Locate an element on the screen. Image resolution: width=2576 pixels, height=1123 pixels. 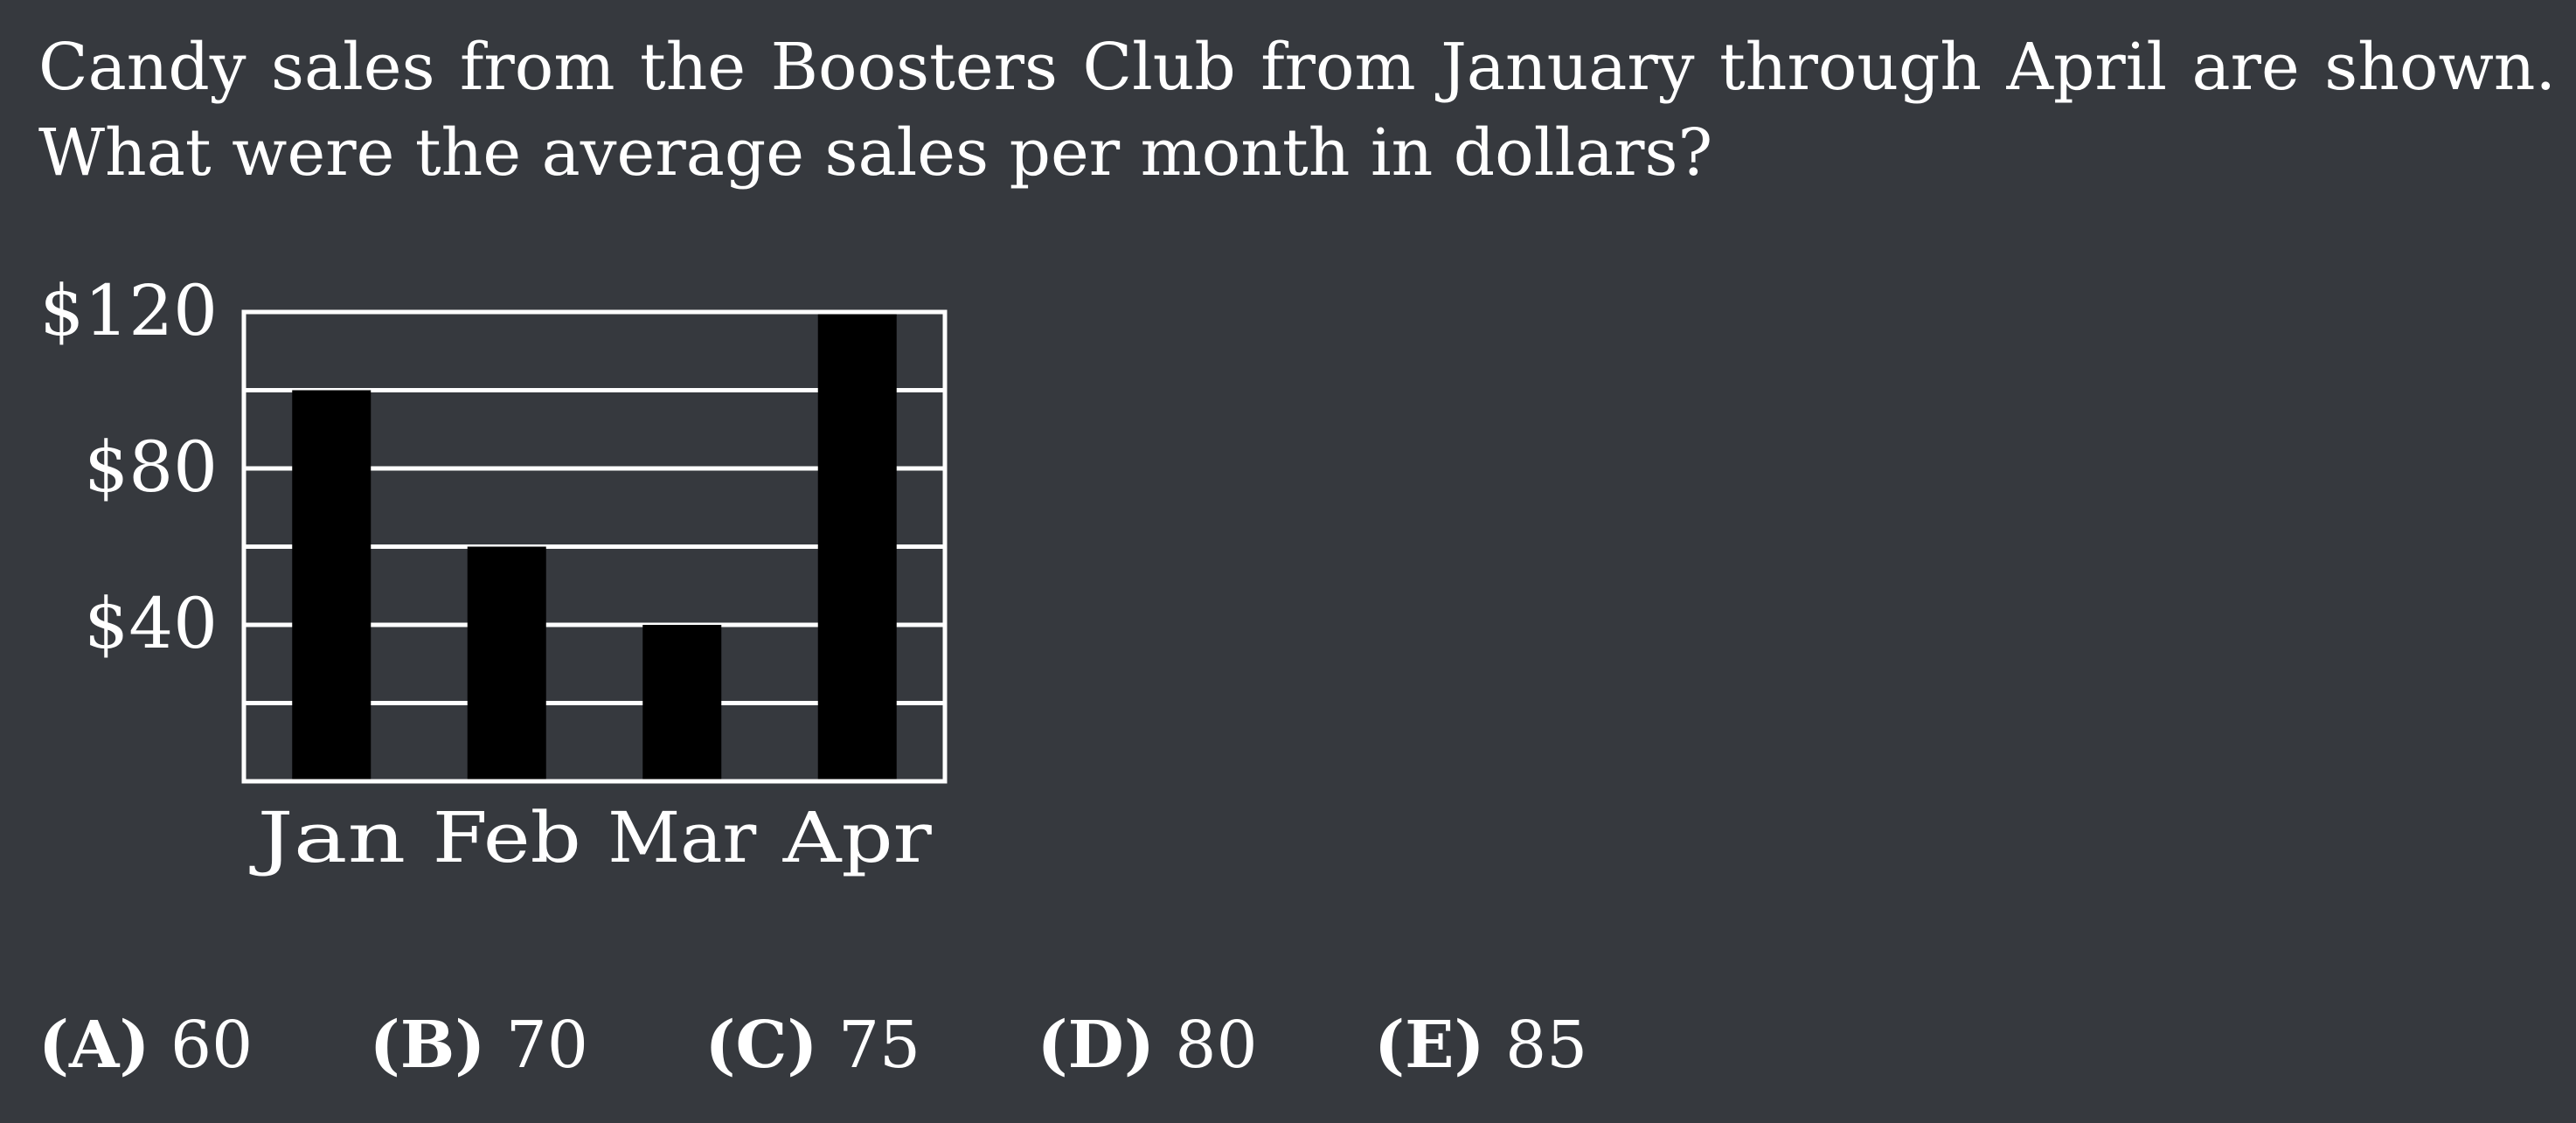
choice-c: (C) 75 is located at coordinates (813, 1045).